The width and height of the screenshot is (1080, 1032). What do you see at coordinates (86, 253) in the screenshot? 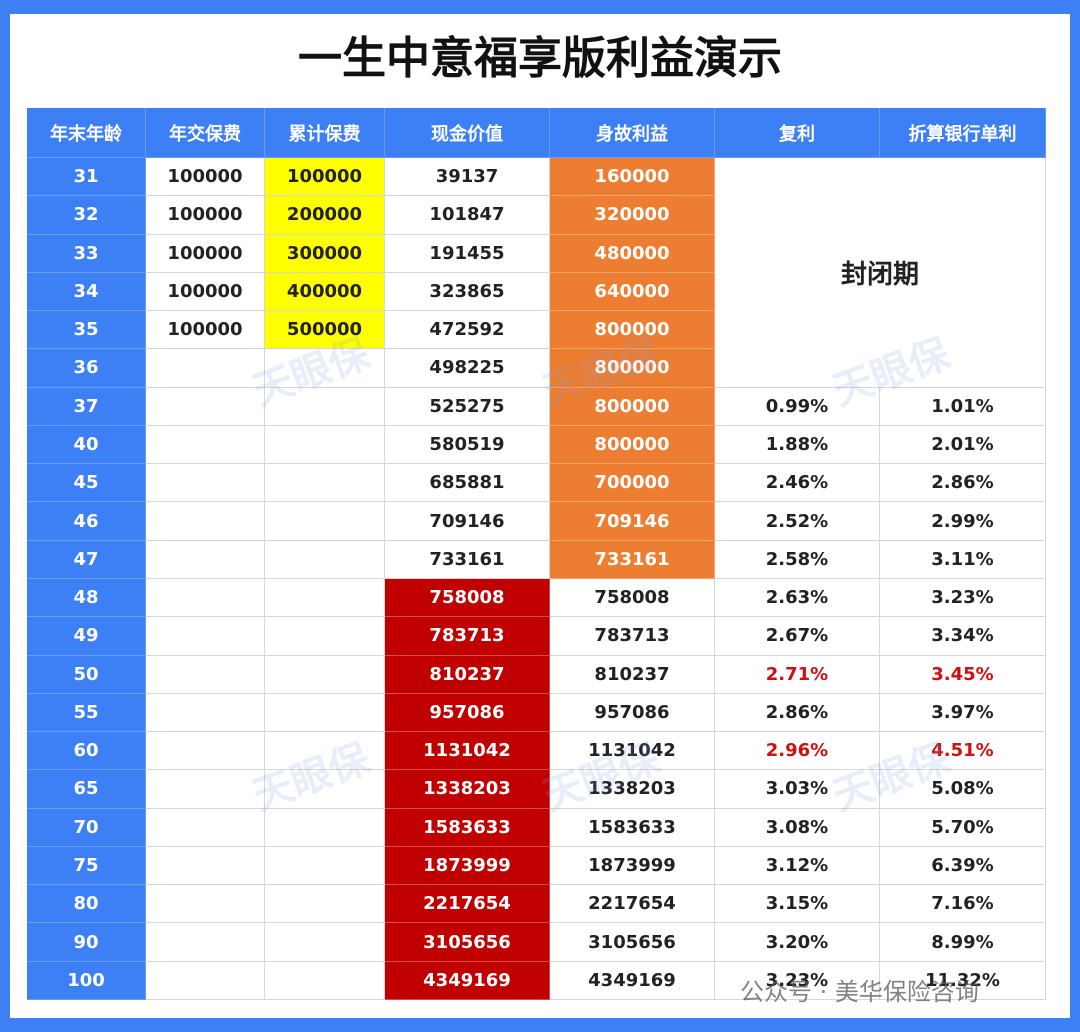
I see `table-cell: 33` at bounding box center [86, 253].